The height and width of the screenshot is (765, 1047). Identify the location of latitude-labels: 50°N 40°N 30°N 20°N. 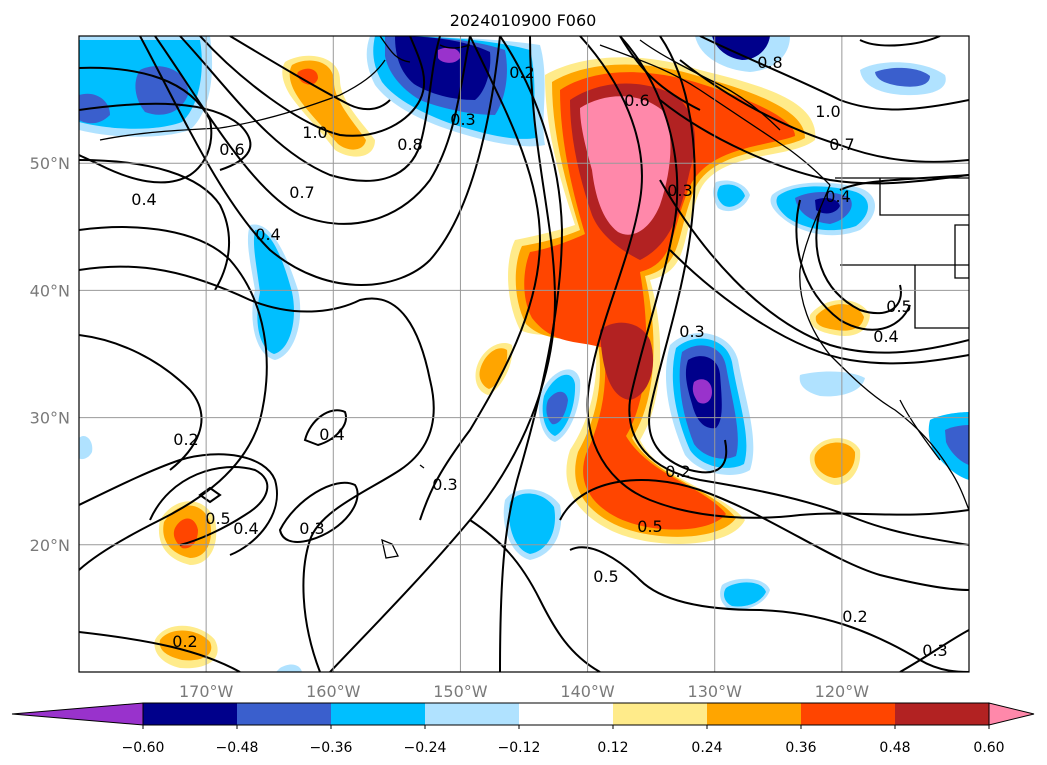
(50, 354).